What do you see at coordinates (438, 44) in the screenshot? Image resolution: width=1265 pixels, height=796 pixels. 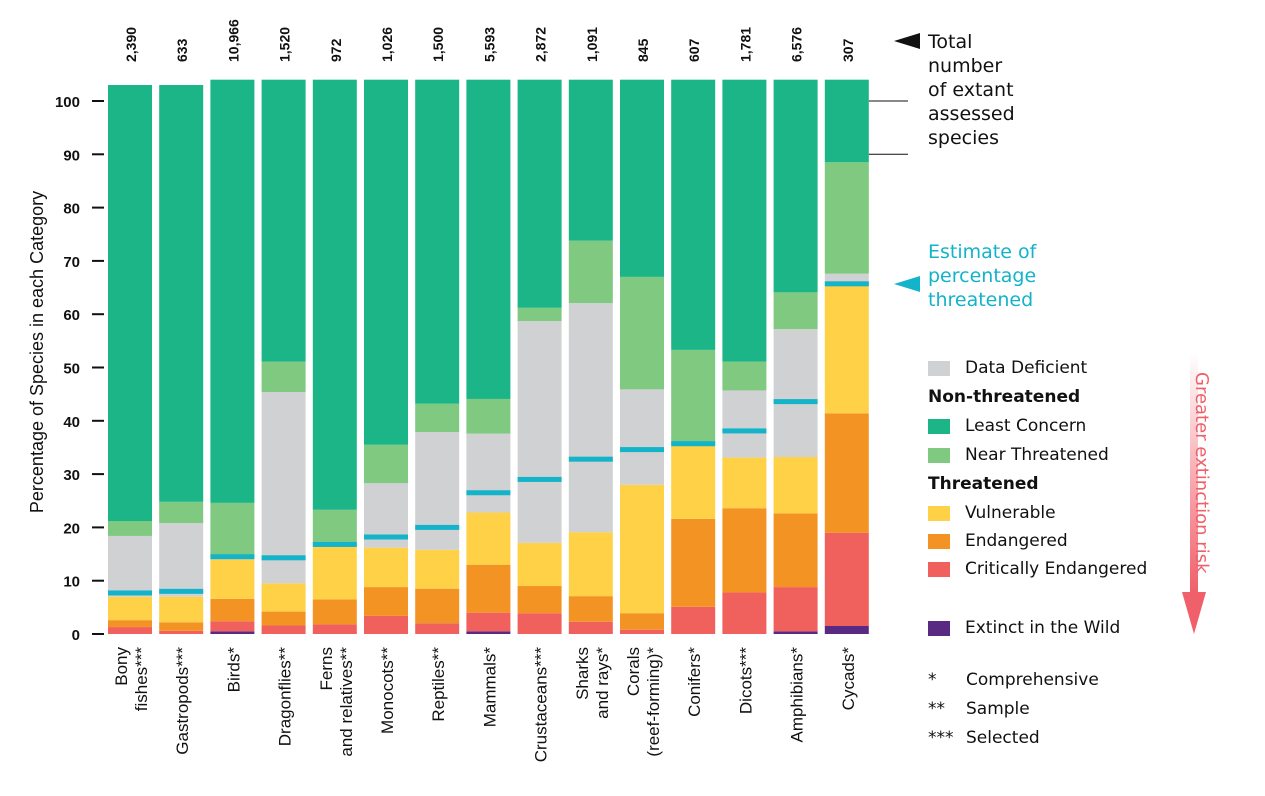 I see `bar-total-label: 1,500` at bounding box center [438, 44].